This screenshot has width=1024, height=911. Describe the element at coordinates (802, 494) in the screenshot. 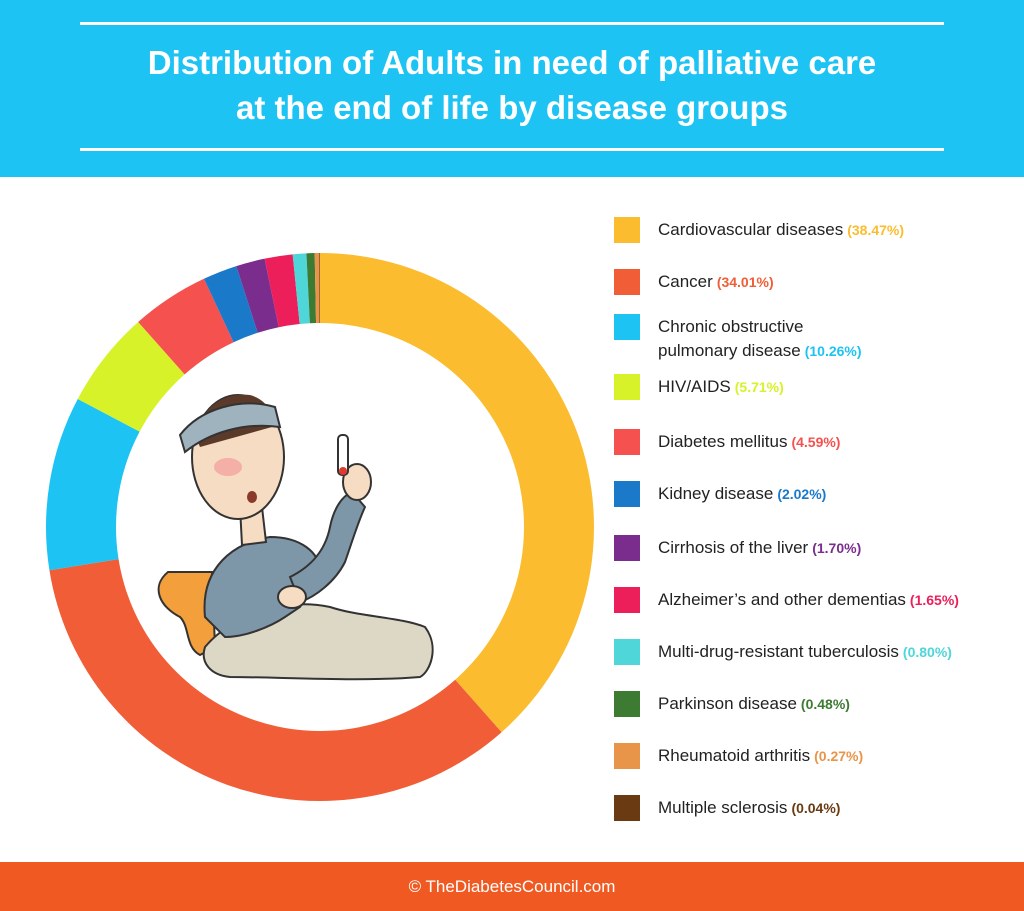

I see `legend-value-5: (2.02%)` at that location.